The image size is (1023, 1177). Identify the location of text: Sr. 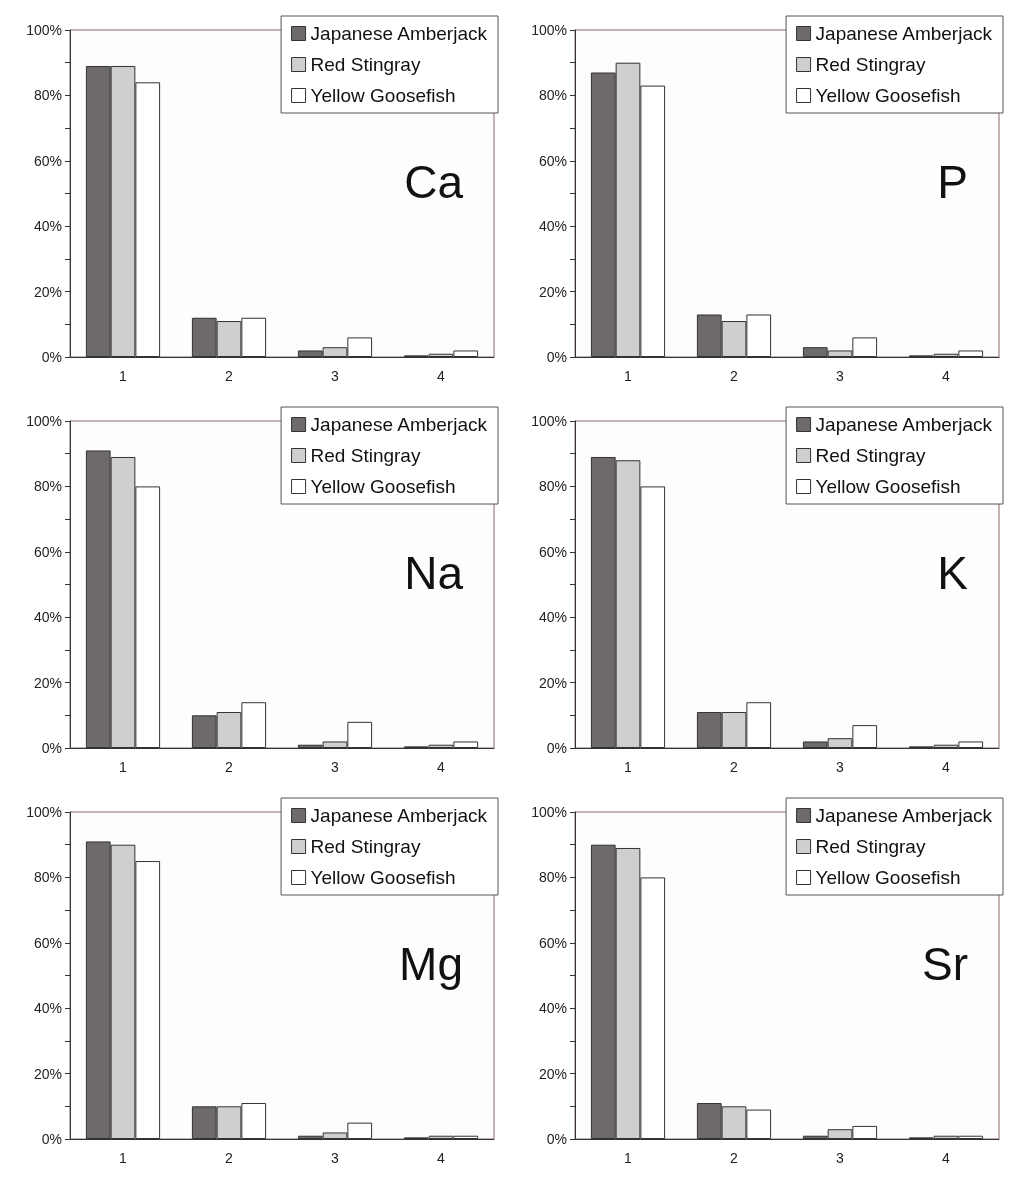
(945, 964).